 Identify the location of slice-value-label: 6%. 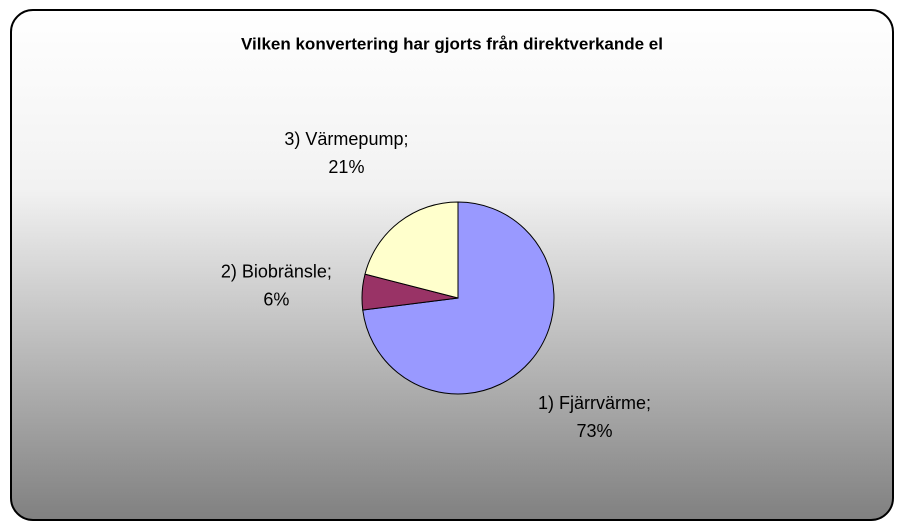
(276, 299).